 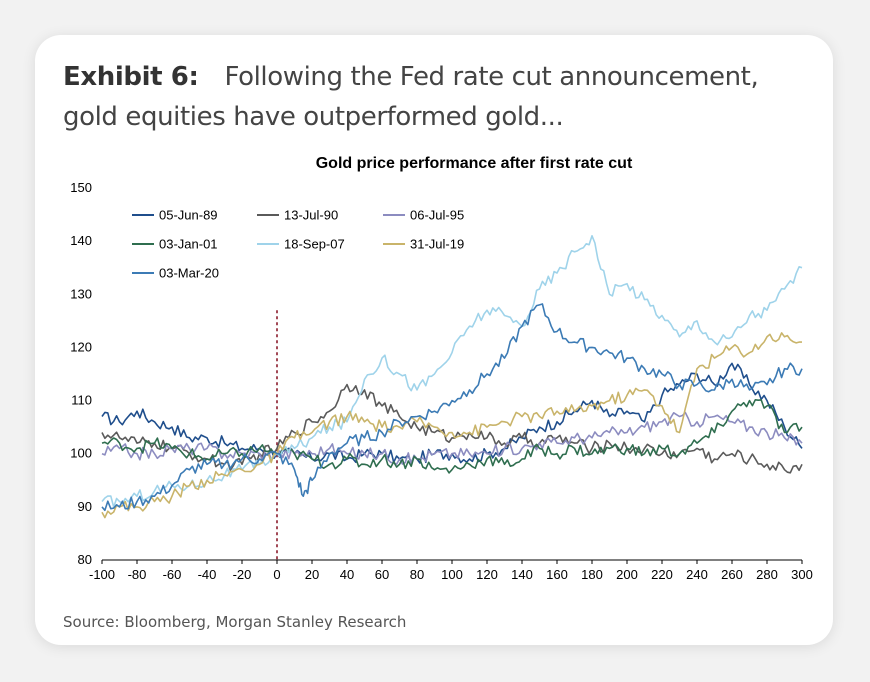 What do you see at coordinates (627, 574) in the screenshot?
I see `x-tick-label: 200` at bounding box center [627, 574].